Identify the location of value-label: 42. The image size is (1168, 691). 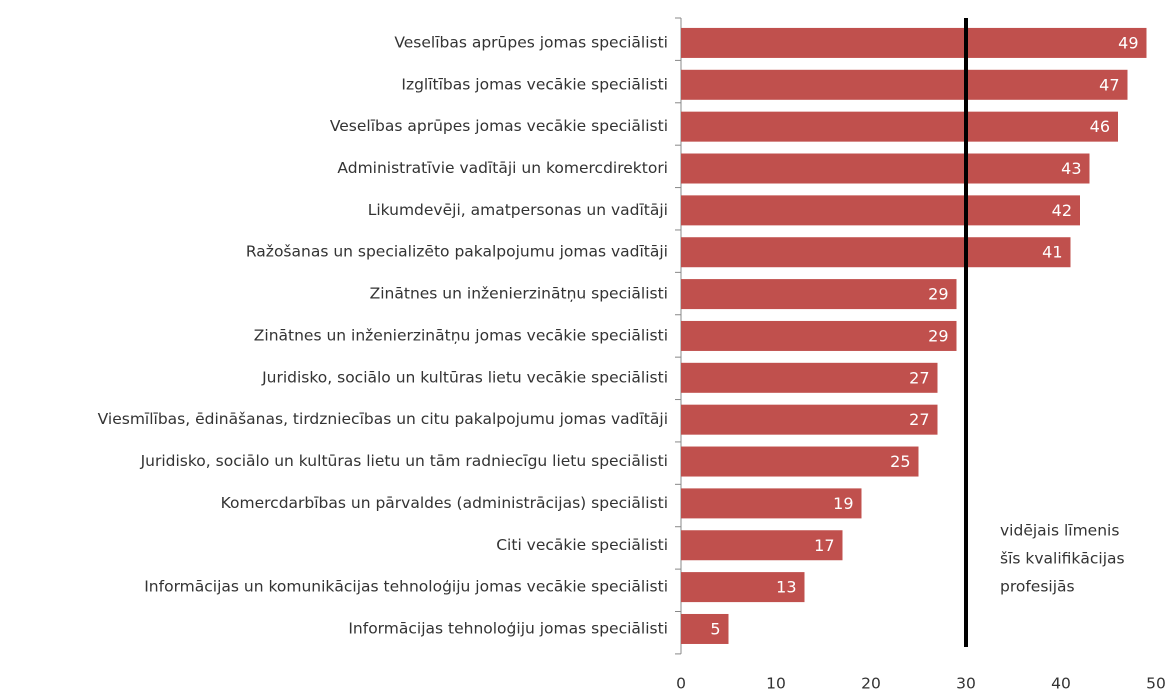
(1062, 210).